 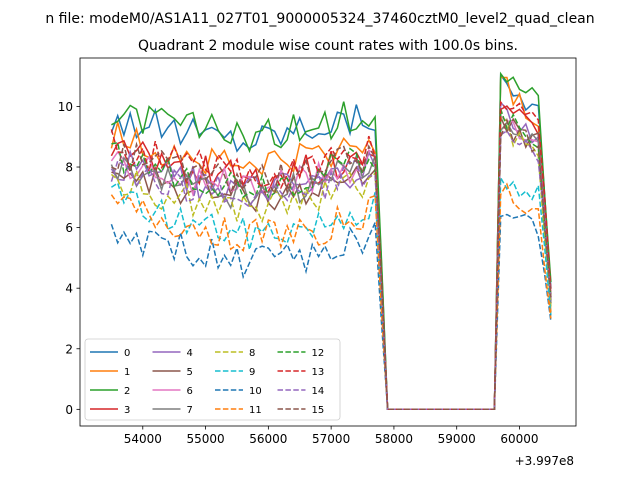 I want to click on legend-label-9: 9, so click(x=252, y=372).